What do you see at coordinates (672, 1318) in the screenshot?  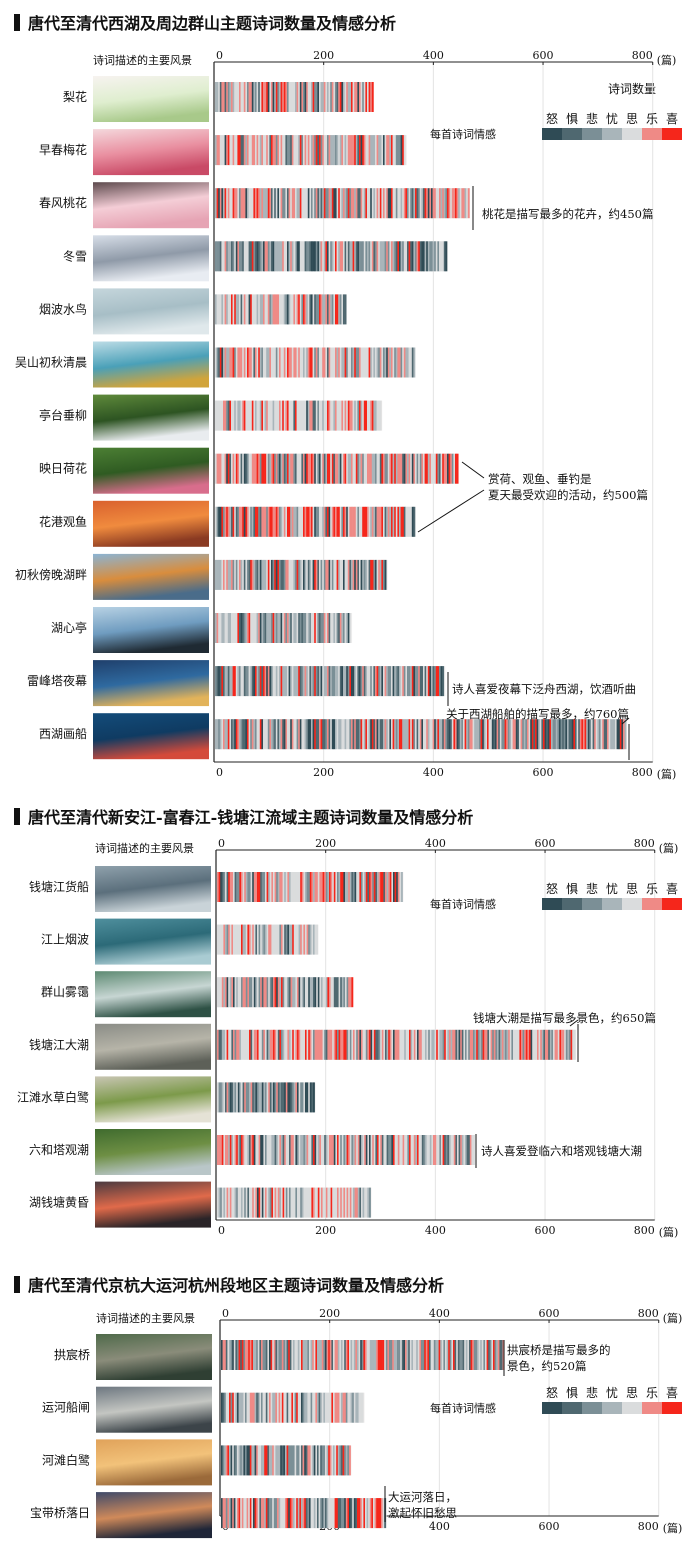 I see `axis-unit-top: (篇)` at bounding box center [672, 1318].